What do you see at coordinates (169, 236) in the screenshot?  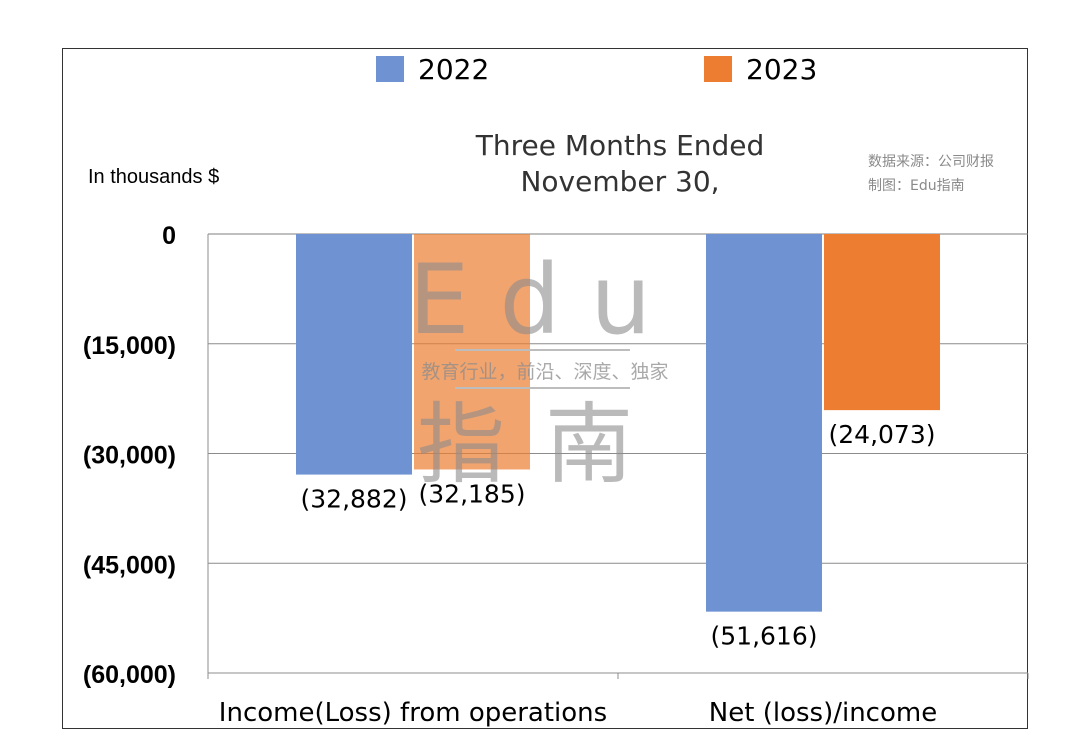 I see `y-tick-label: 0` at bounding box center [169, 236].